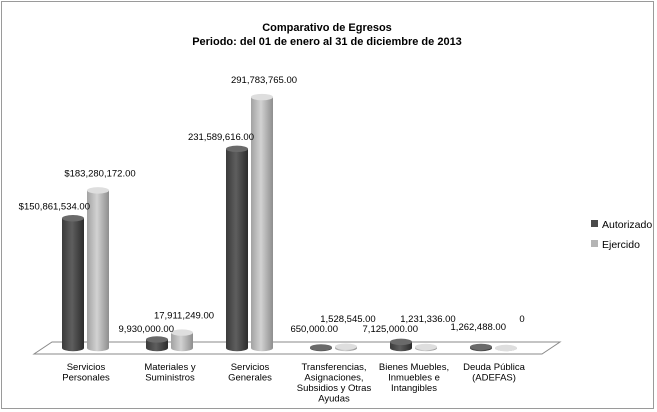 The width and height of the screenshot is (657, 412). I want to click on category-label: Personales, so click(86, 378).